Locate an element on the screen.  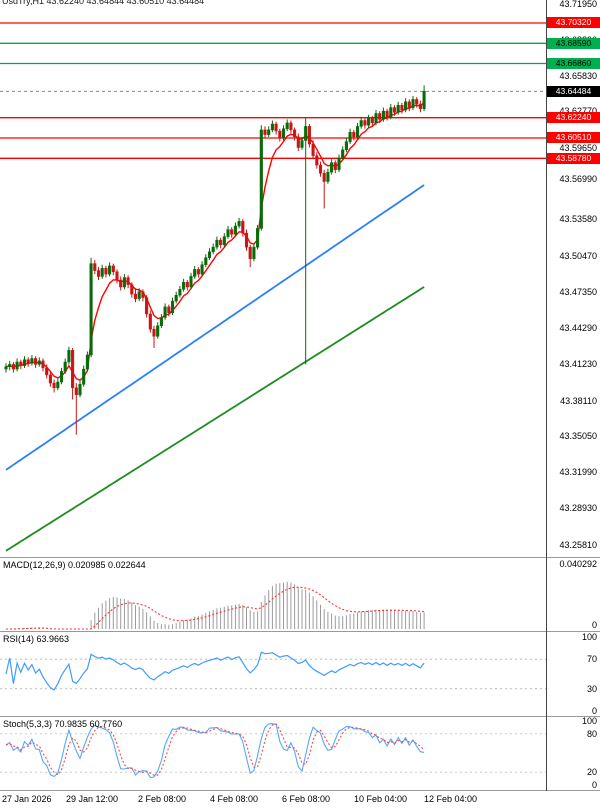
stochastic-panel: Stoch(5,3,3) 70.9835 60.7760 is located at coordinates (273, 753).